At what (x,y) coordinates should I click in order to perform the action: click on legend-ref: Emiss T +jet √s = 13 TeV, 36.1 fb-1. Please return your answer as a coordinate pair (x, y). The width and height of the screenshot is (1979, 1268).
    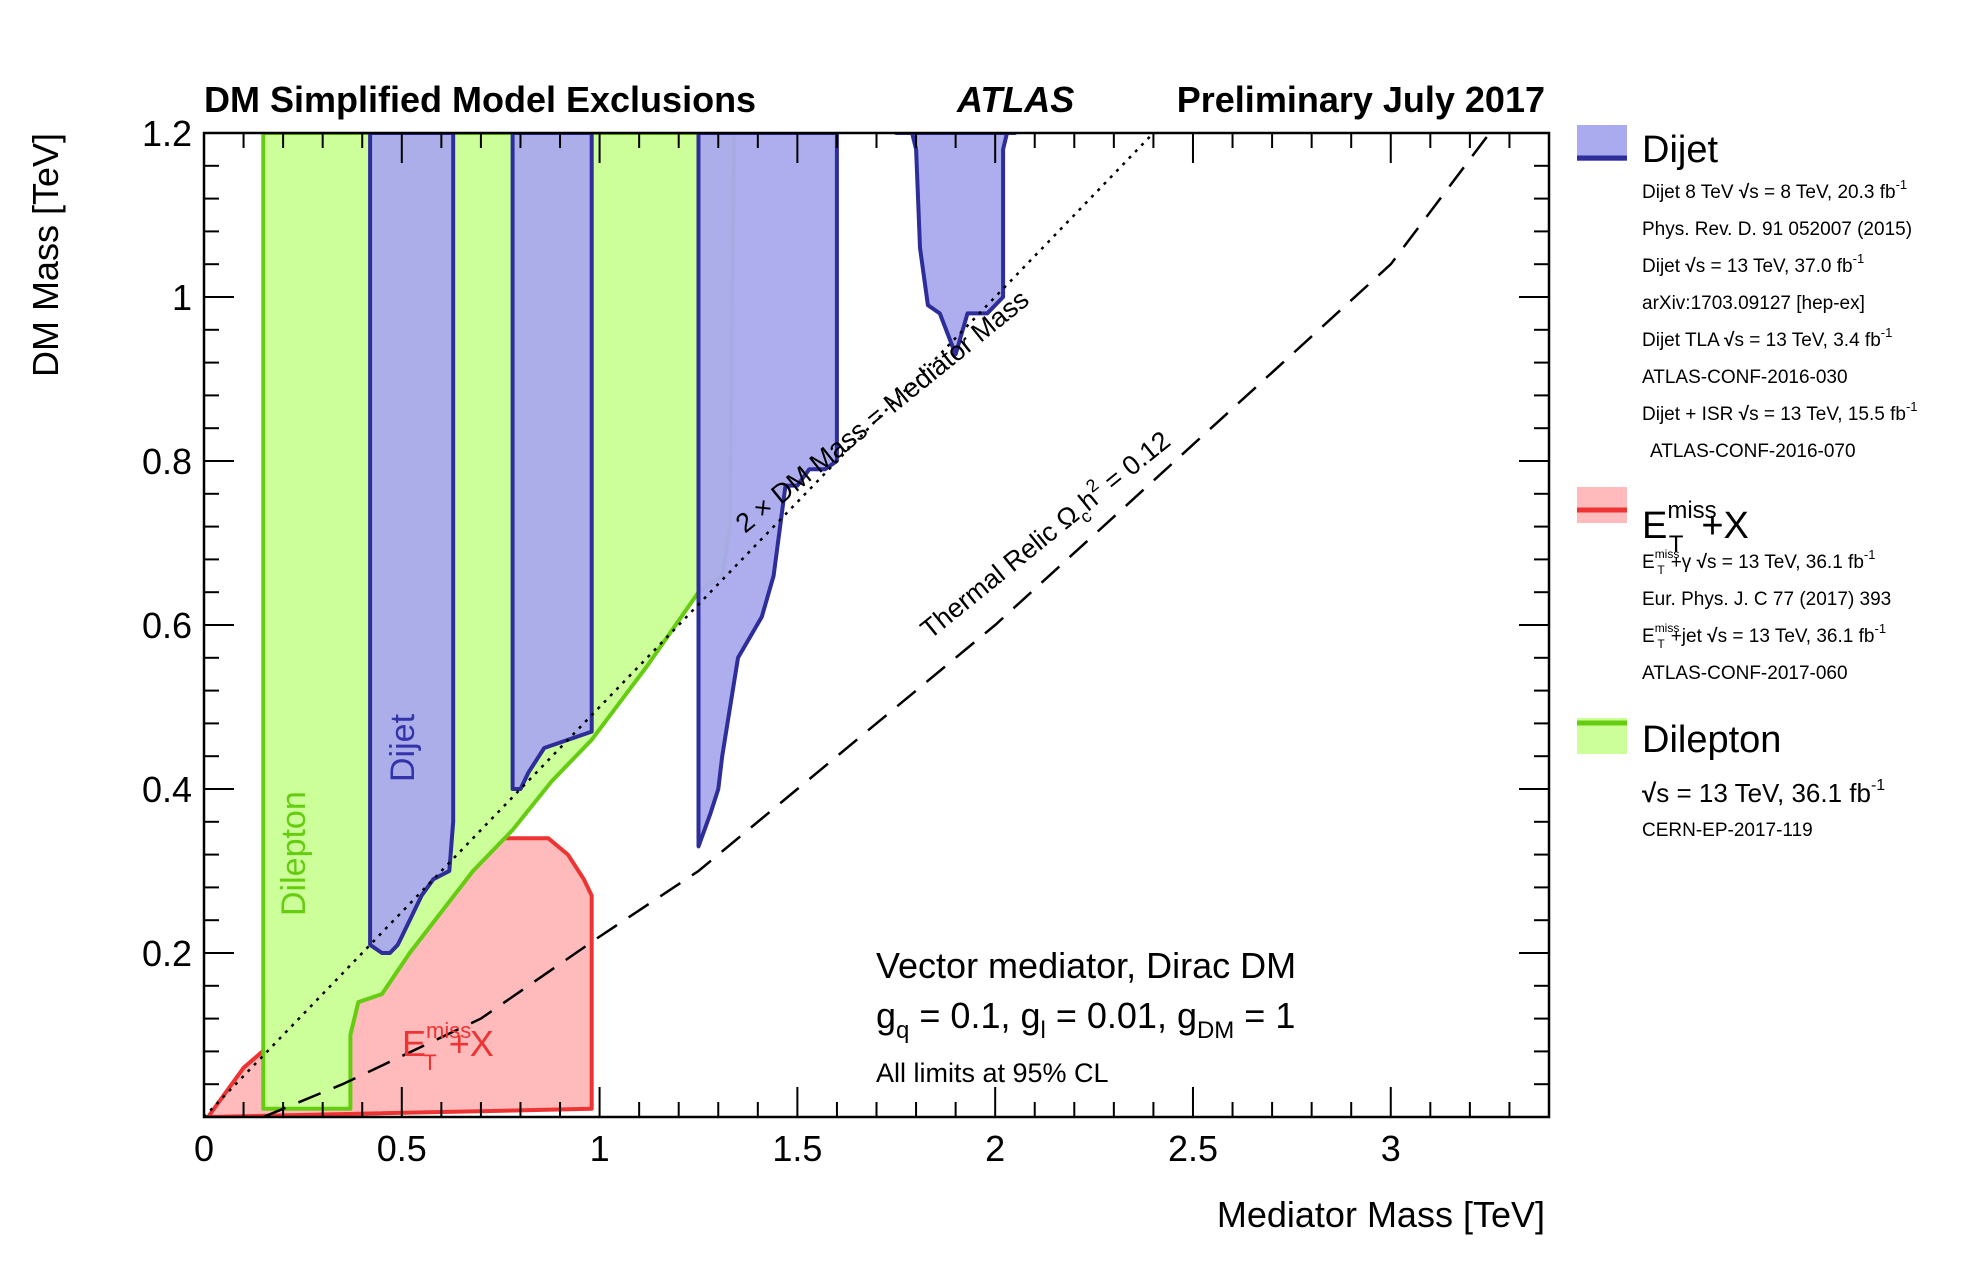
    Looking at the image, I should click on (1764, 636).